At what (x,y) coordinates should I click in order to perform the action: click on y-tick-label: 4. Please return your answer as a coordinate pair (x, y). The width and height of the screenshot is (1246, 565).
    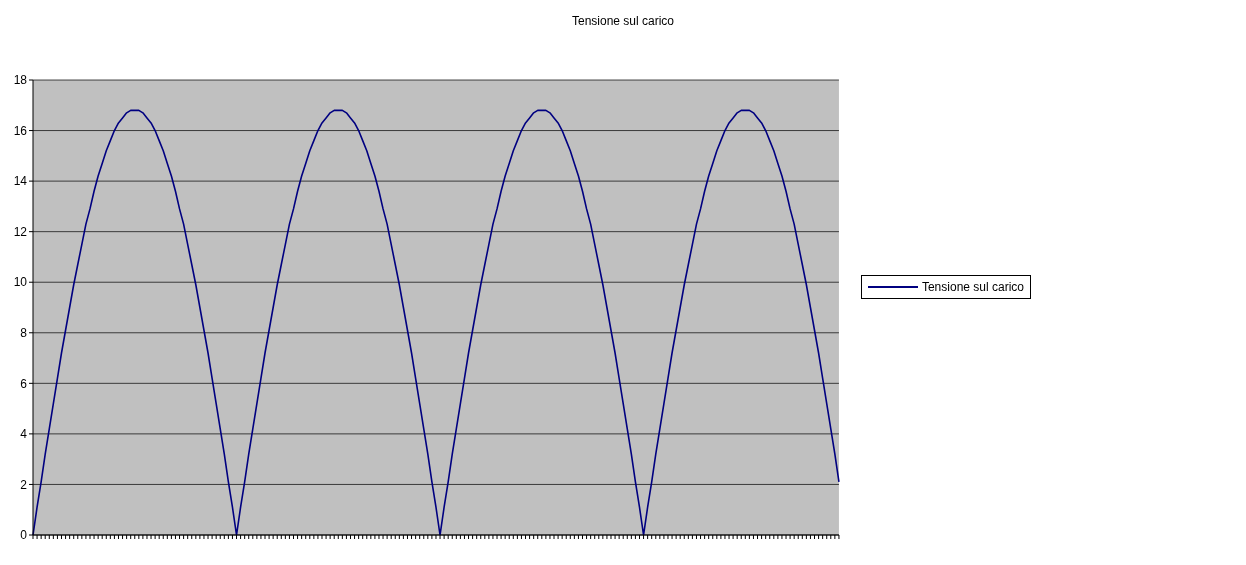
    Looking at the image, I should click on (24, 434).